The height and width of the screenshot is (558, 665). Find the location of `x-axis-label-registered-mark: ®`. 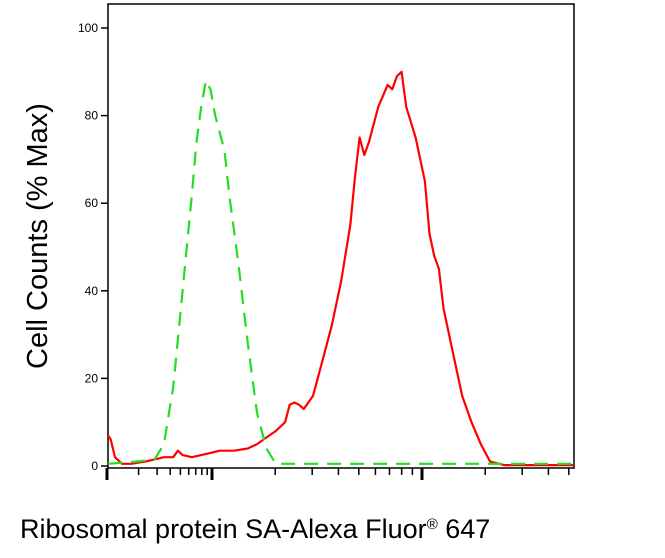

x-axis-label-registered-mark: ® is located at coordinates (432, 524).